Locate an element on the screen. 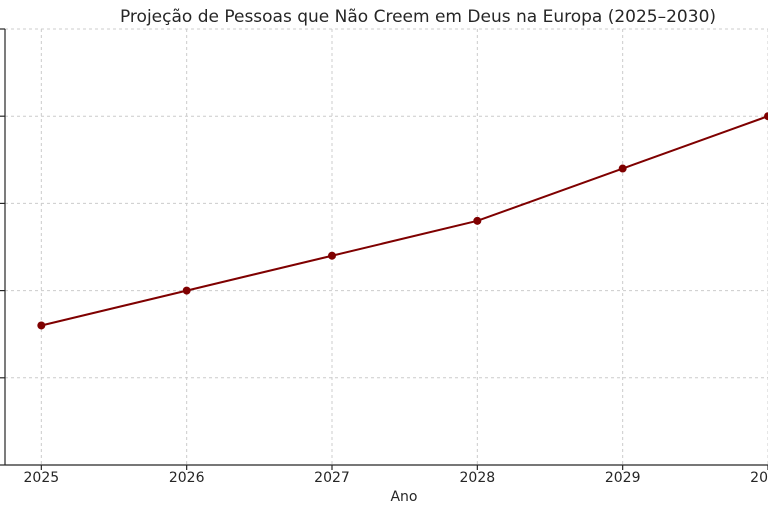 Image resolution: width=768 pixels, height=512 pixels. x-tick-label: 2027 is located at coordinates (332, 478).